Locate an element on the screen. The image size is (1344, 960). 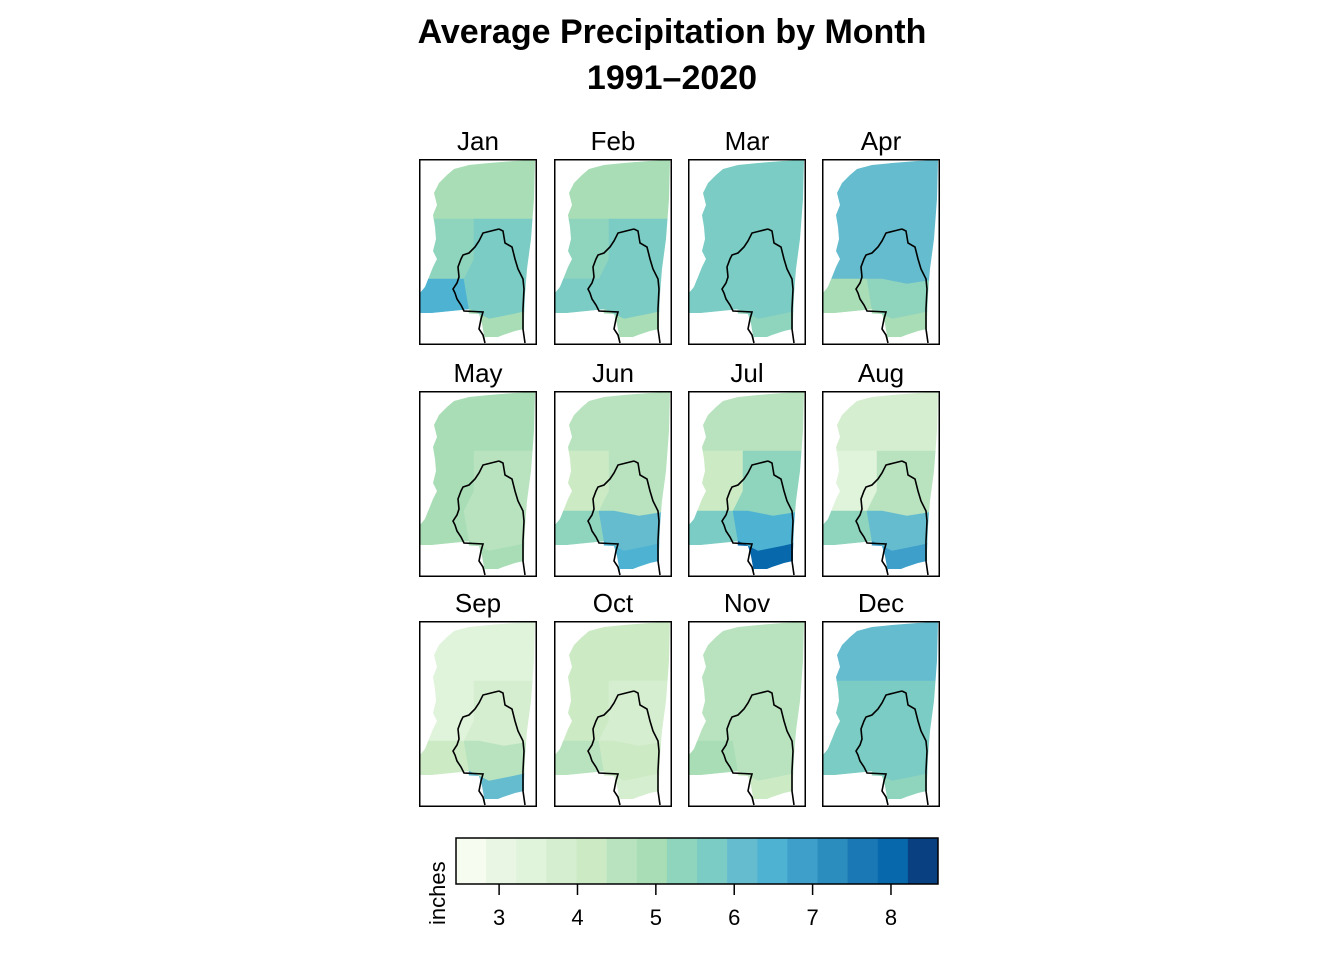
panel-label: May is located at coordinates (478, 373).